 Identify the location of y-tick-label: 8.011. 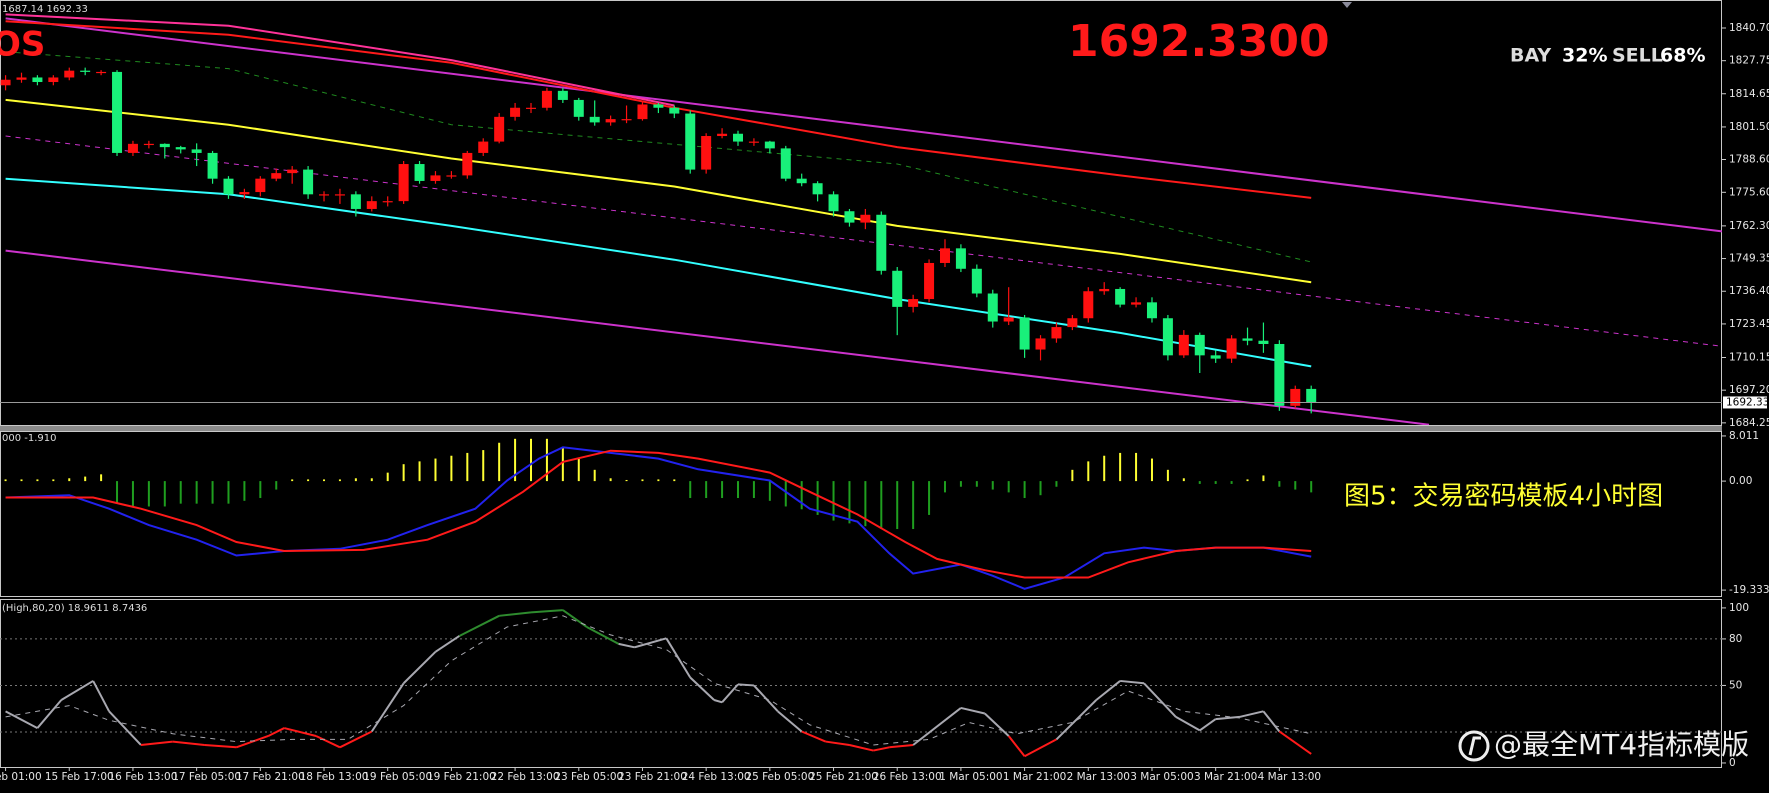
(1744, 436).